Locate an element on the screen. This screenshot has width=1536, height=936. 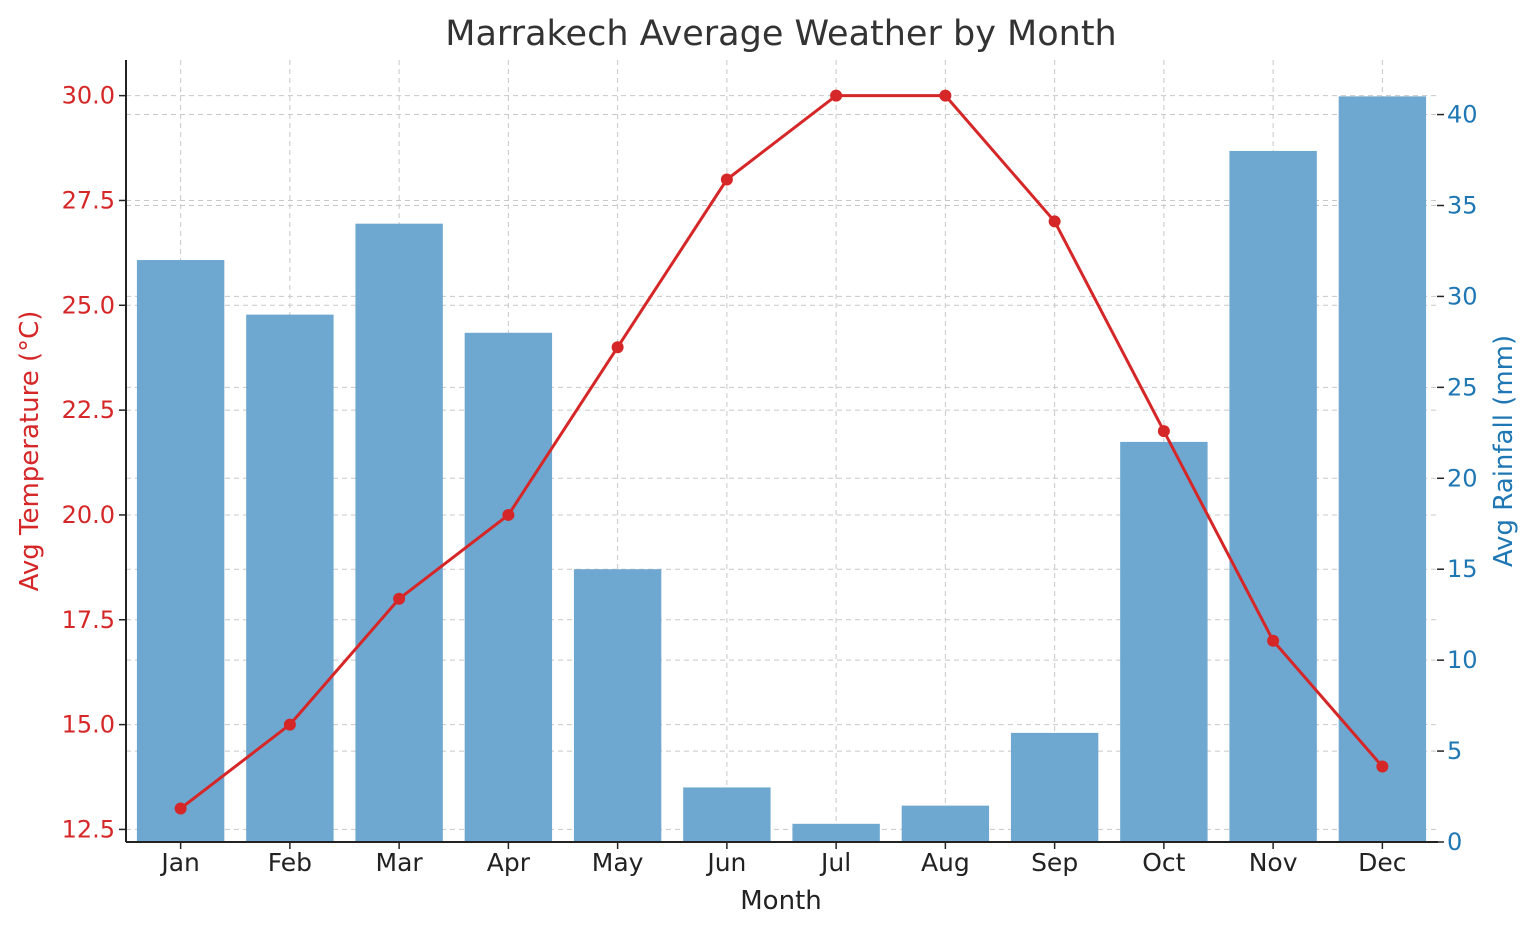
left-axis-tick-label: 20.0 is located at coordinates (88, 515).